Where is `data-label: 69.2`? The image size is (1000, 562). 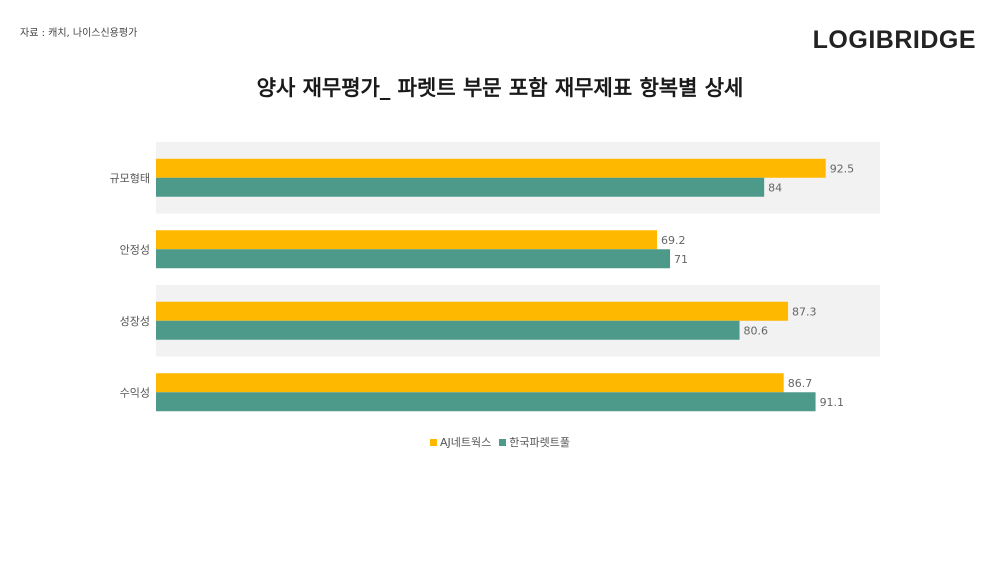
data-label: 69.2 is located at coordinates (673, 240).